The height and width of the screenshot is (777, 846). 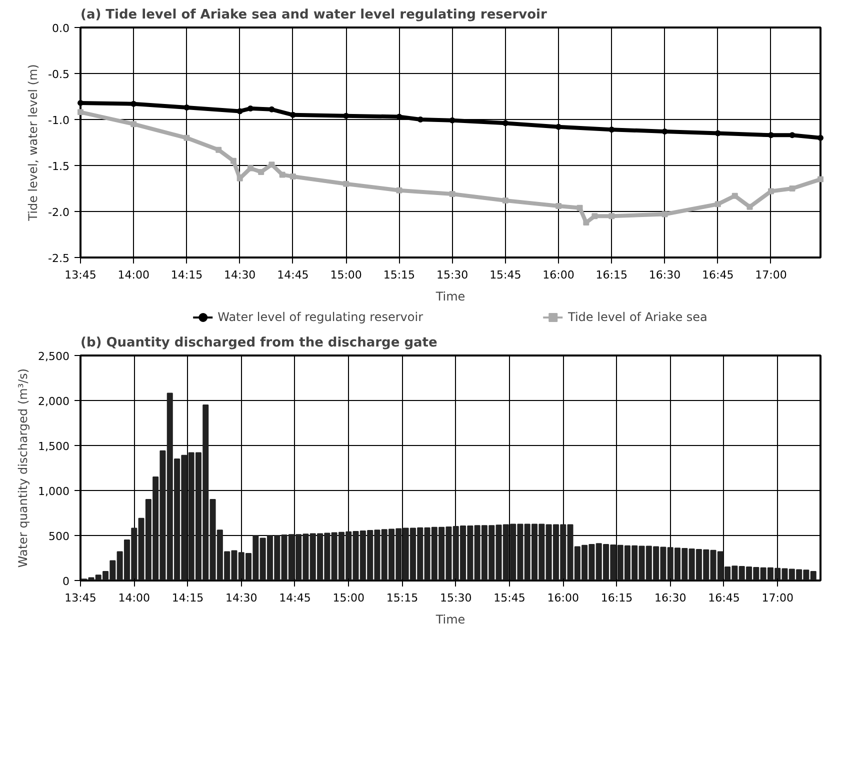 What do you see at coordinates (314, 15) in the screenshot?
I see `chart-title: (a) Tide level of Ariake sea and water level regulating reservoir` at bounding box center [314, 15].